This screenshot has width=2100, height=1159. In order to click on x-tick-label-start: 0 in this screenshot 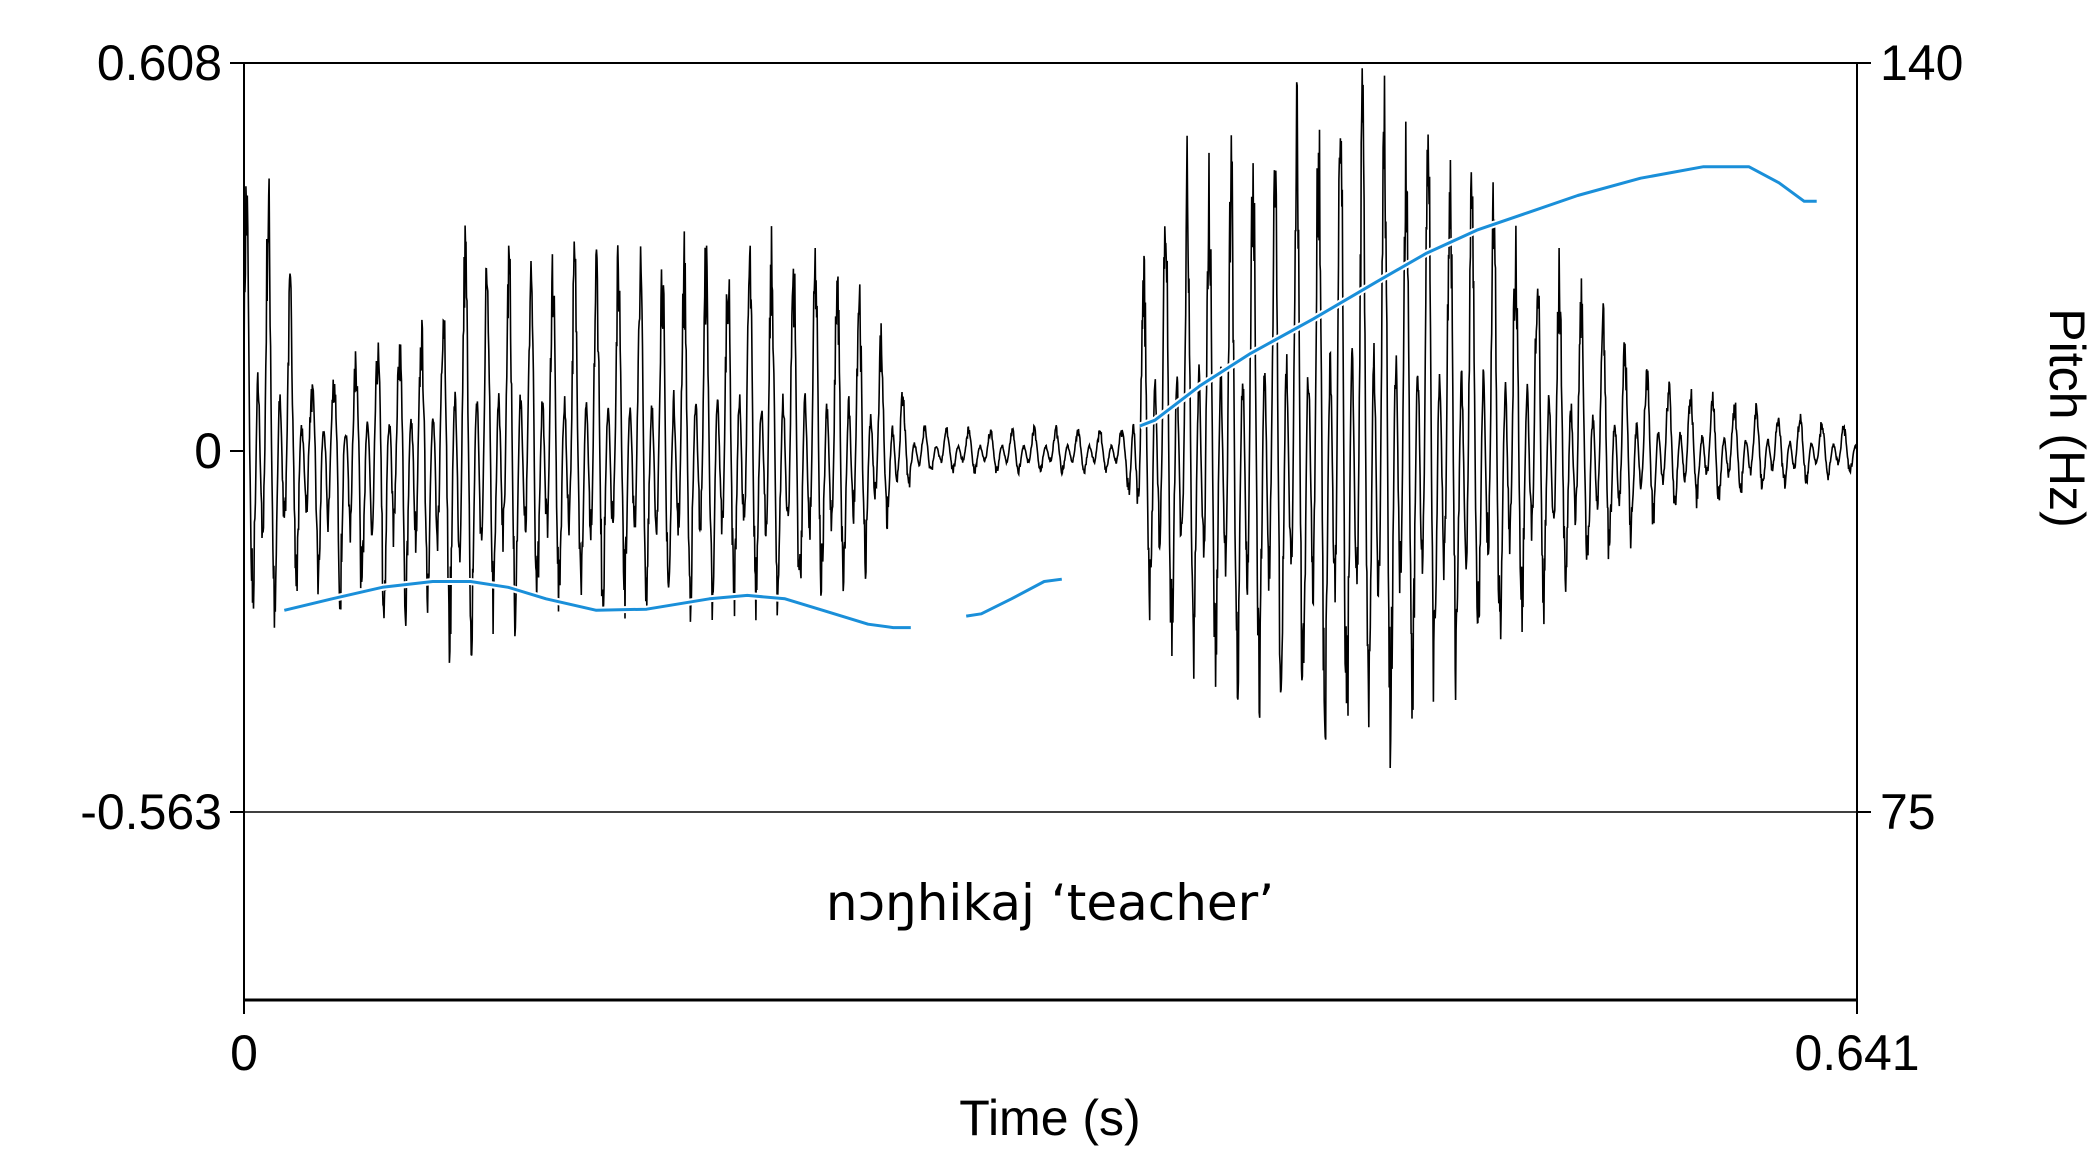, I will do `click(244, 1053)`.